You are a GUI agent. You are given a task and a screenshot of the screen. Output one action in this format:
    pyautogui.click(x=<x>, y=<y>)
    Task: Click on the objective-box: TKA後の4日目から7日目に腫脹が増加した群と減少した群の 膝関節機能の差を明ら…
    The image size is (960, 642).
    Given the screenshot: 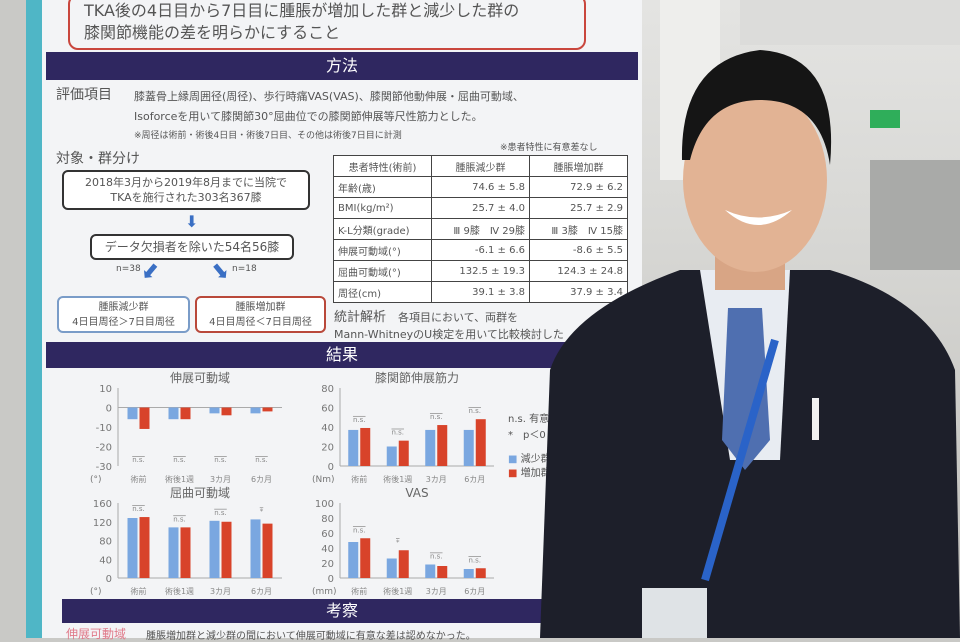 What is the action you would take?
    pyautogui.click(x=327, y=25)
    